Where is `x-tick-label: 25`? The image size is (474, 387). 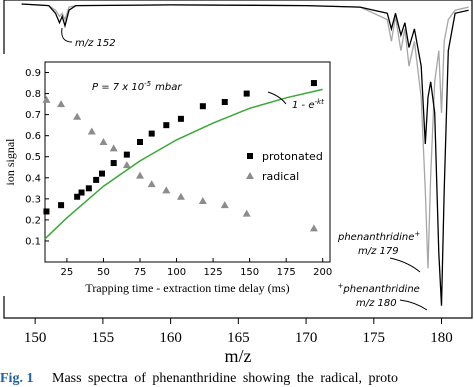
x-tick-label: 25 is located at coordinates (67, 272).